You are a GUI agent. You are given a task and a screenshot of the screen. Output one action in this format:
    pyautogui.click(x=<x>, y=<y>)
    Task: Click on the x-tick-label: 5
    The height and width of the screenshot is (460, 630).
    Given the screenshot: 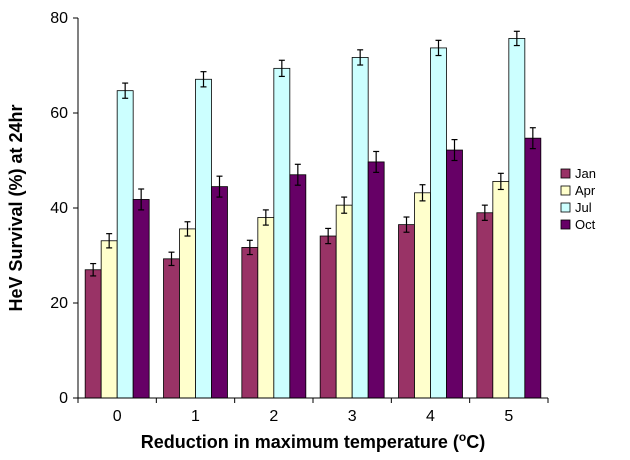 What is the action you would take?
    pyautogui.click(x=508, y=416)
    